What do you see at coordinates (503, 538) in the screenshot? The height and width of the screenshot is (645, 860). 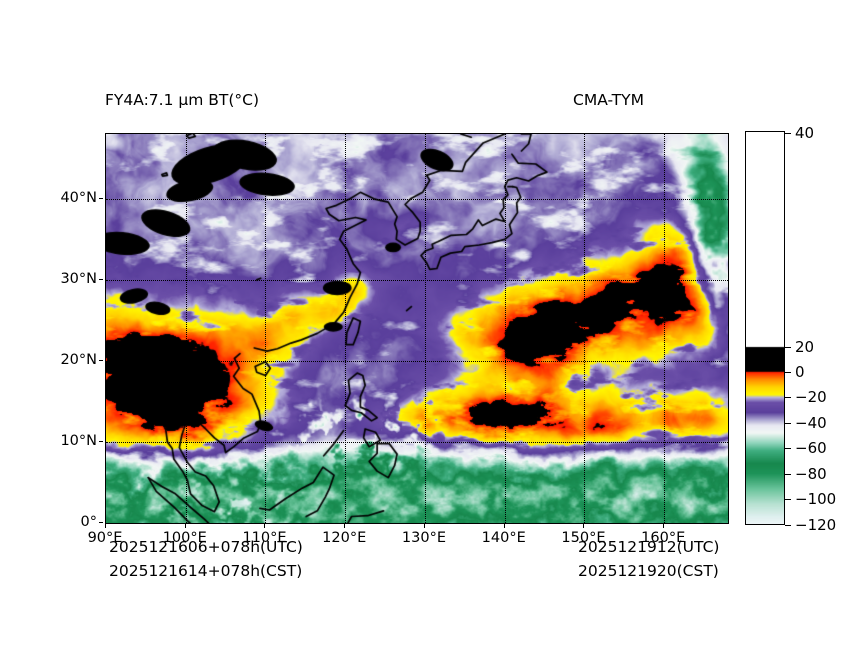 I see `x-tick-label: 140°E` at bounding box center [503, 538].